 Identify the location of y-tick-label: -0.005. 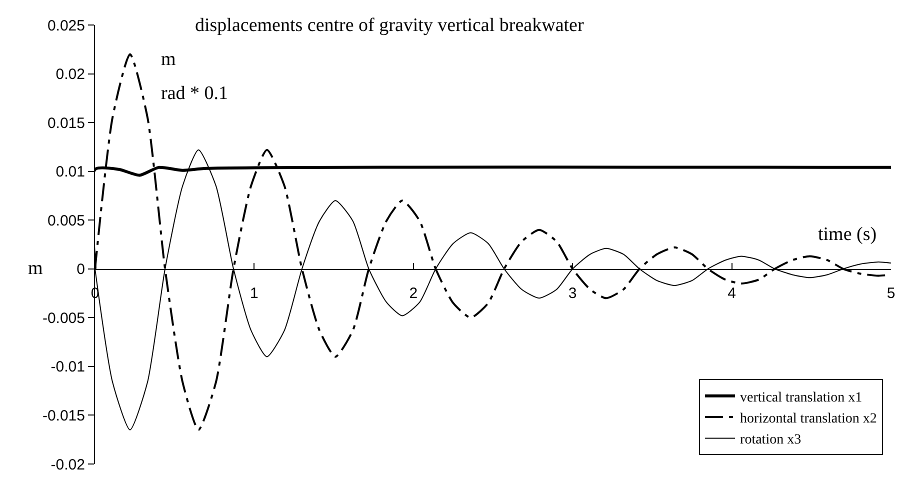
(63, 318).